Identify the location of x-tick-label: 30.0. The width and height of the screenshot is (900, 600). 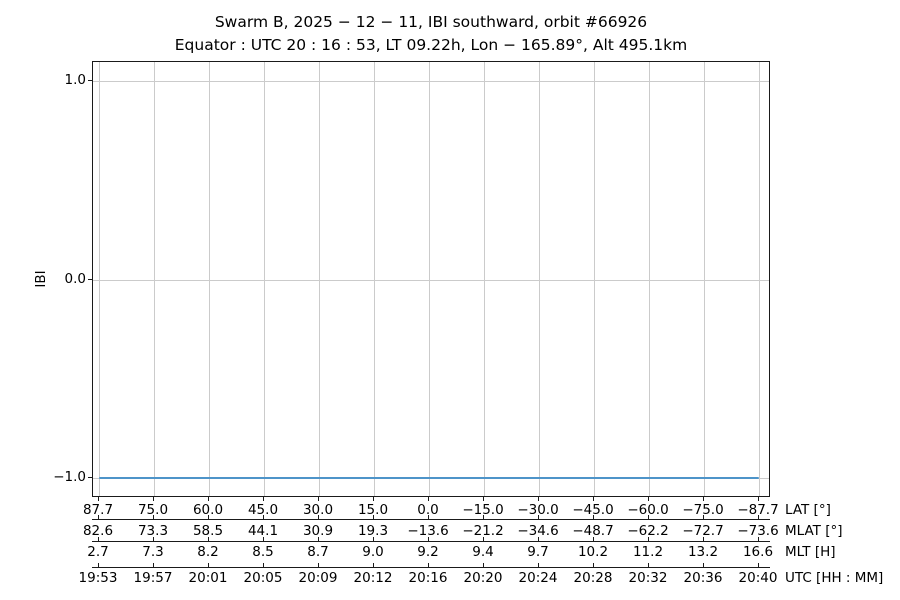
(318, 509).